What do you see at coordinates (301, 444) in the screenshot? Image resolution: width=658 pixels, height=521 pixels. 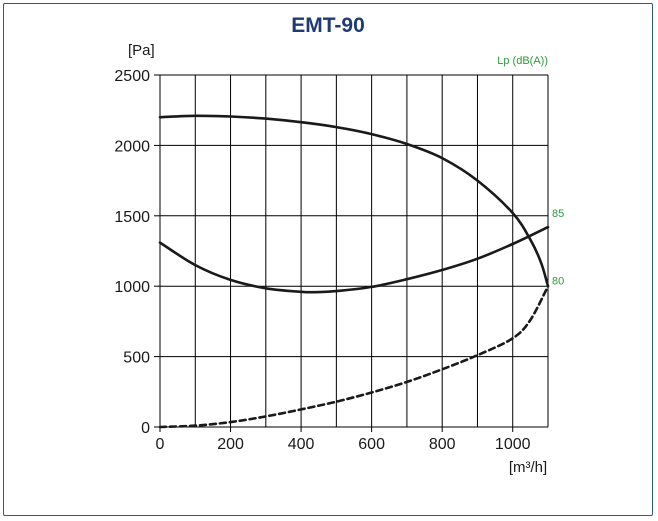 I see `x-tick-label: 400` at bounding box center [301, 444].